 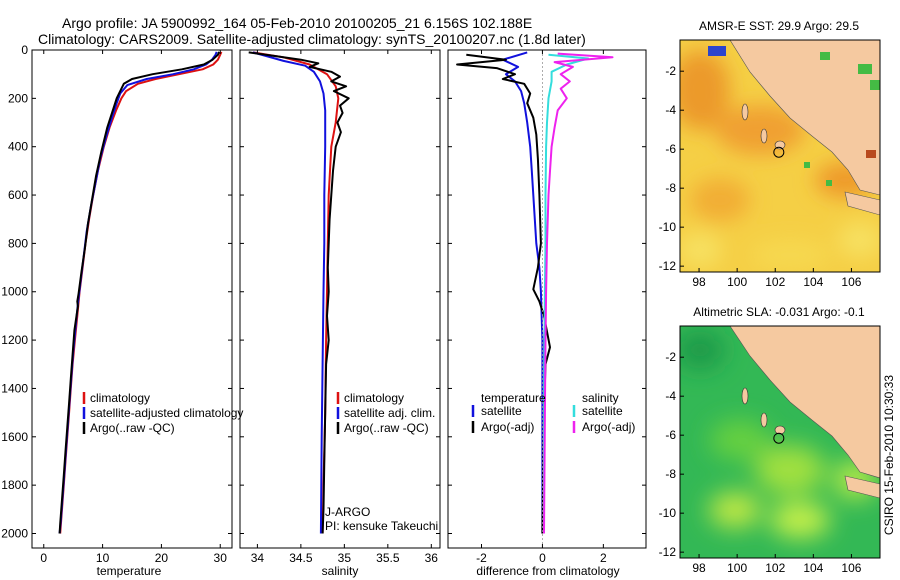 I want to click on sla-map-argo-marker, so click(x=779, y=438).